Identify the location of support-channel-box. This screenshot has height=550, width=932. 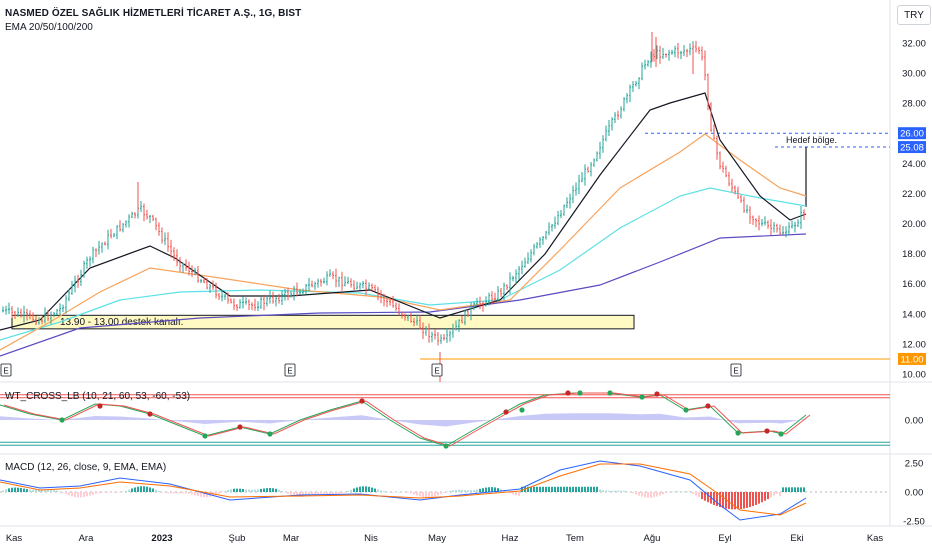
(323, 322).